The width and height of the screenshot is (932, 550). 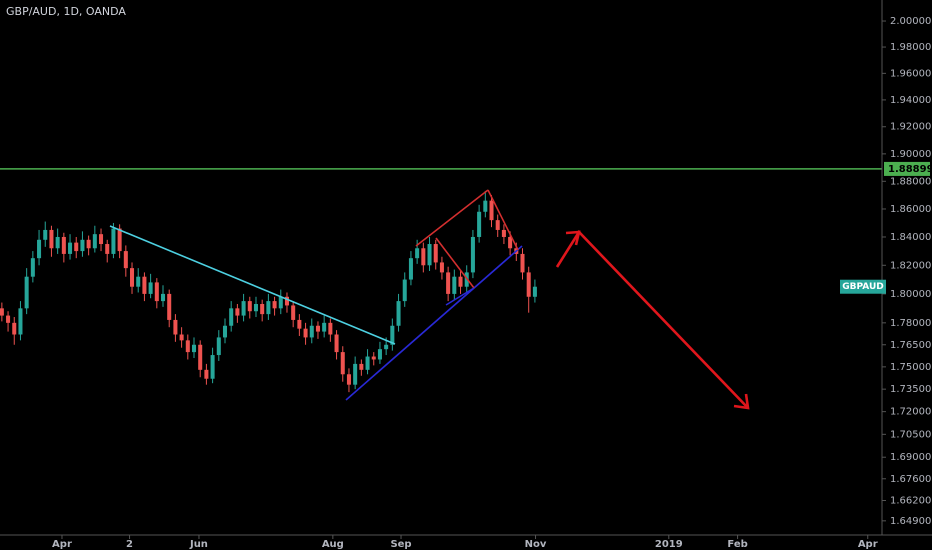 I want to click on y-tick-label: 1.92000, so click(x=910, y=127).